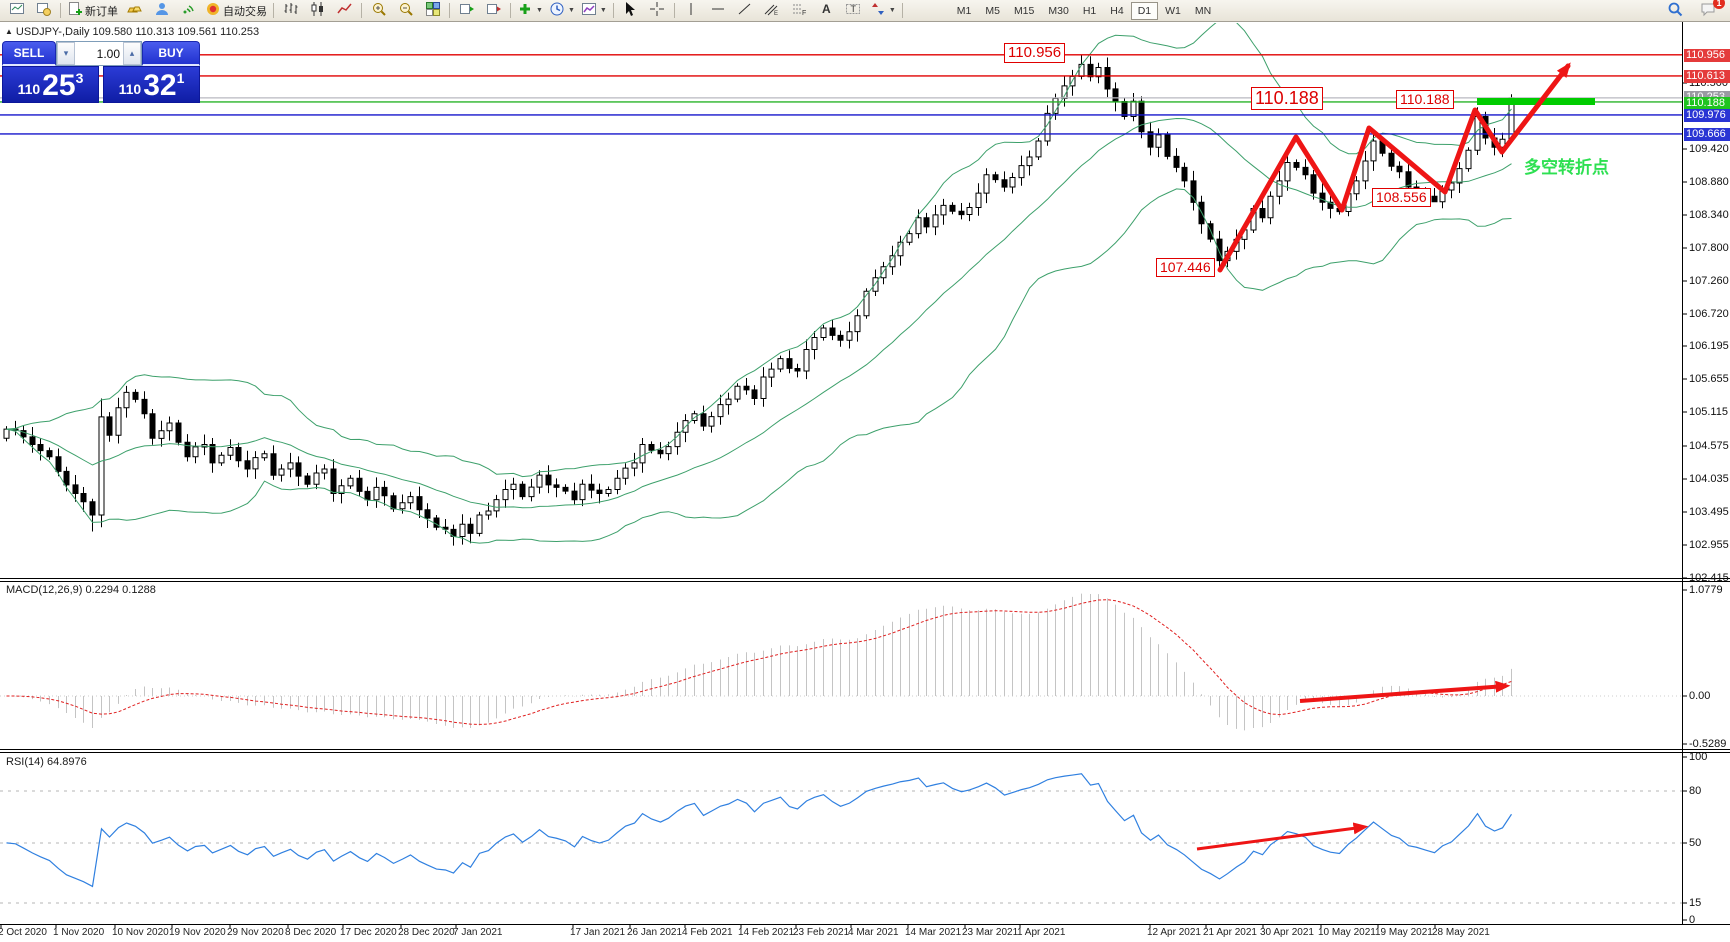 The width and height of the screenshot is (1730, 942). I want to click on tile-windows-button, so click(432, 10).